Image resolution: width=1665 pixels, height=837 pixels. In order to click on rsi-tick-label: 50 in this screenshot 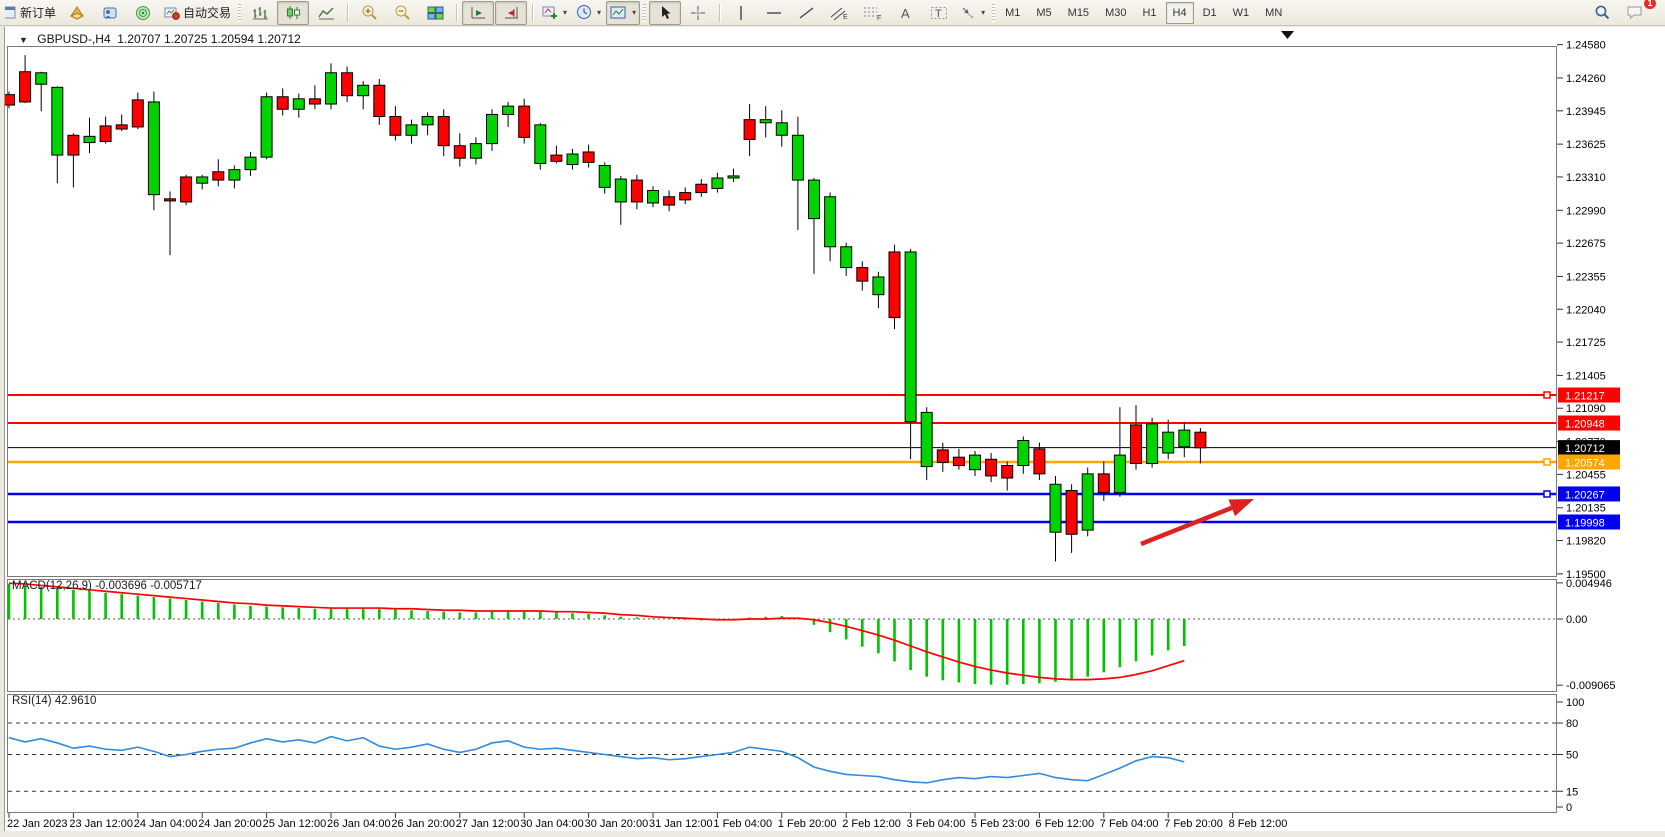, I will do `click(1572, 756)`.